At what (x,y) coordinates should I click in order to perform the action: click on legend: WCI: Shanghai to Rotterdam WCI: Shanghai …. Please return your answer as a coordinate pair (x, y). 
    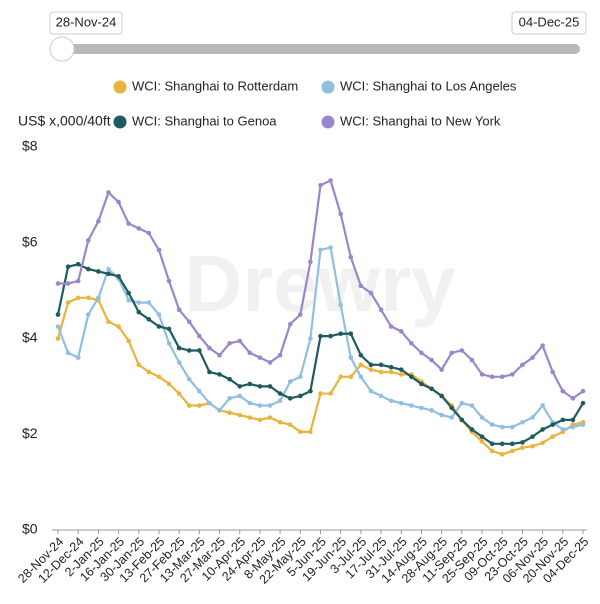
    Looking at the image, I should click on (315, 103).